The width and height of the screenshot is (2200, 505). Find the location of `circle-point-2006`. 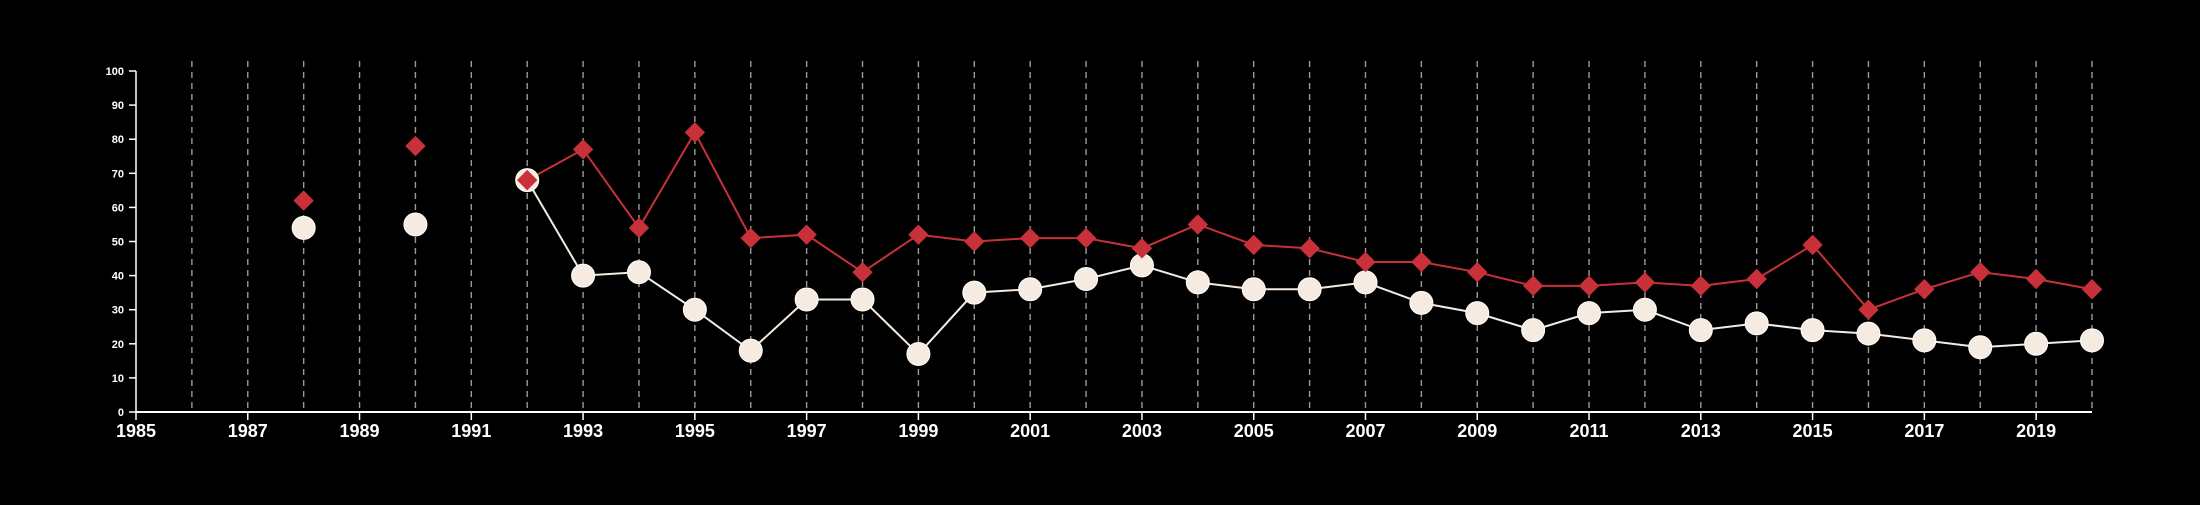

circle-point-2006 is located at coordinates (1309, 289).